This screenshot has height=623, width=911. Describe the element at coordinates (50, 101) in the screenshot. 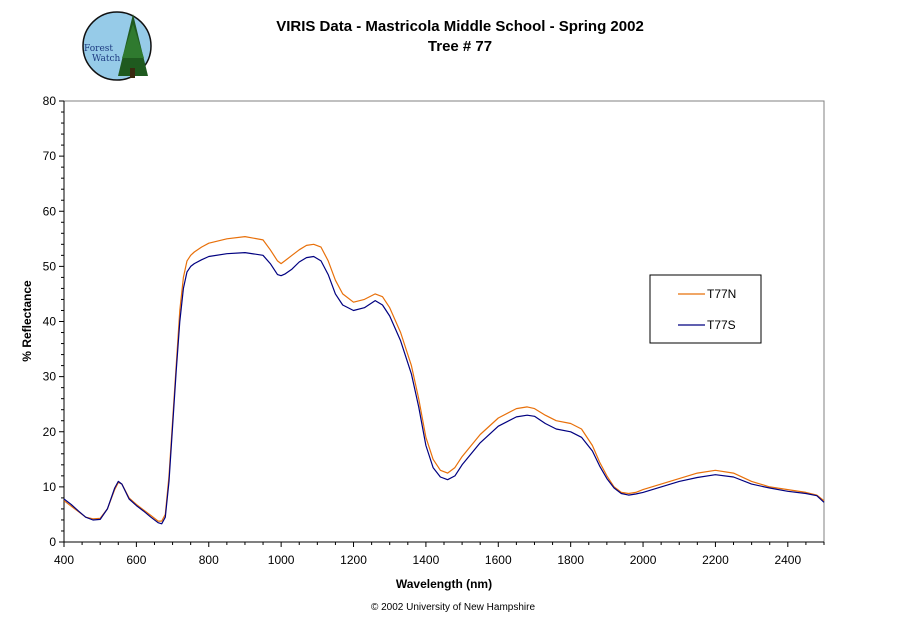

I see `y-tick-label: 80` at that location.